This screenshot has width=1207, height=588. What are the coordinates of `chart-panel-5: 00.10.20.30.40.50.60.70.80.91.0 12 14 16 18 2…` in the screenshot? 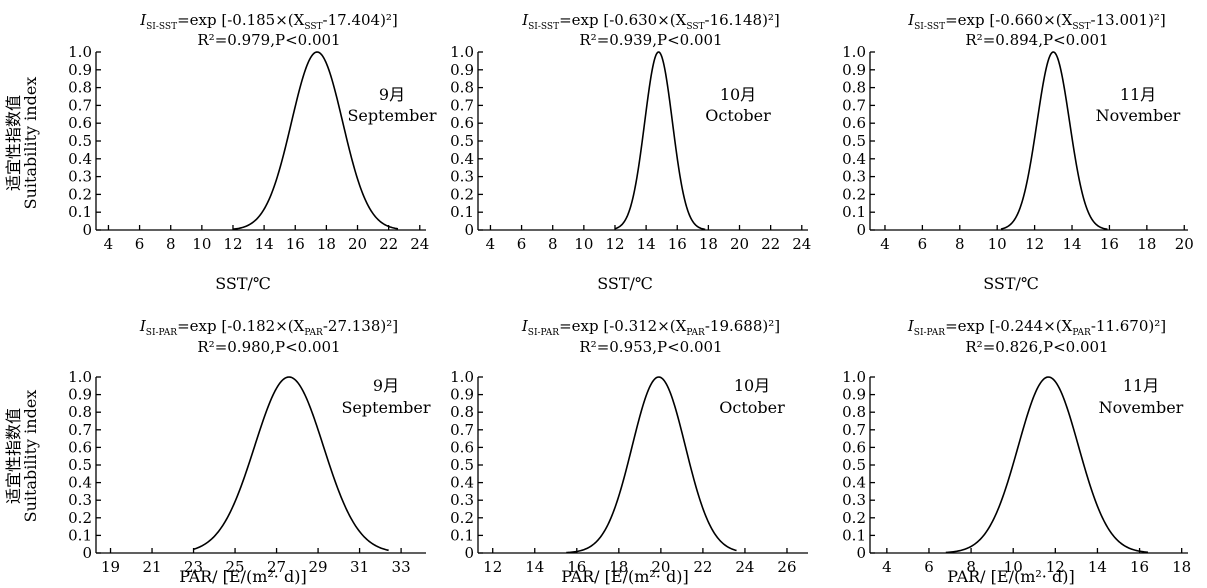 It's located at (629, 451).